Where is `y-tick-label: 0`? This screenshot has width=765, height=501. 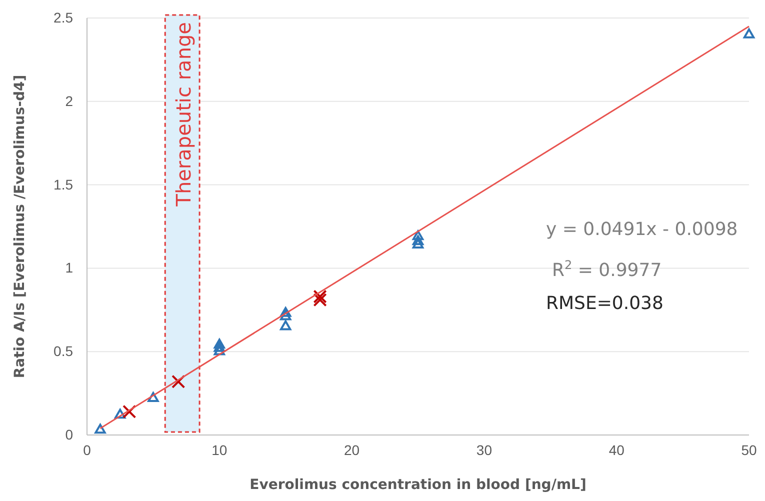
y-tick-label: 0 is located at coordinates (69, 434).